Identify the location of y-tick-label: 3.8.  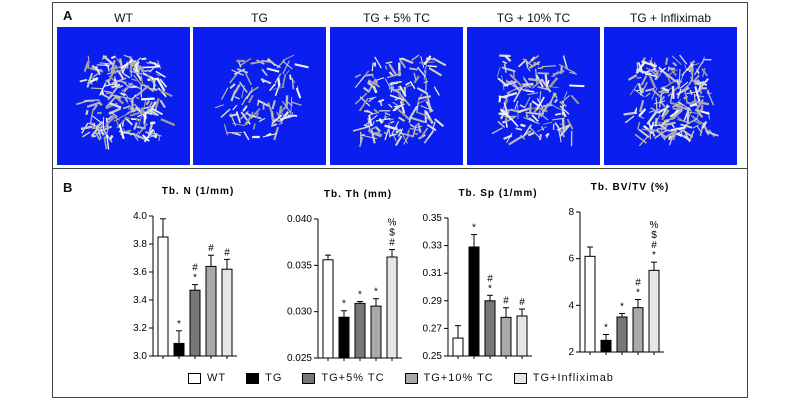
(140, 244).